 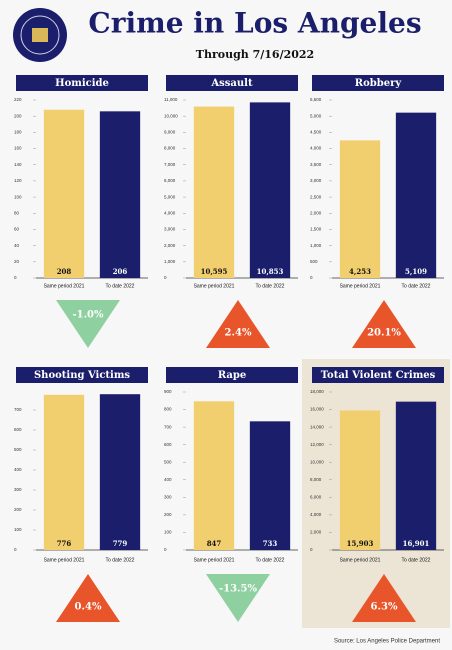 I want to click on y-tick-label: 900, so click(x=168, y=391).